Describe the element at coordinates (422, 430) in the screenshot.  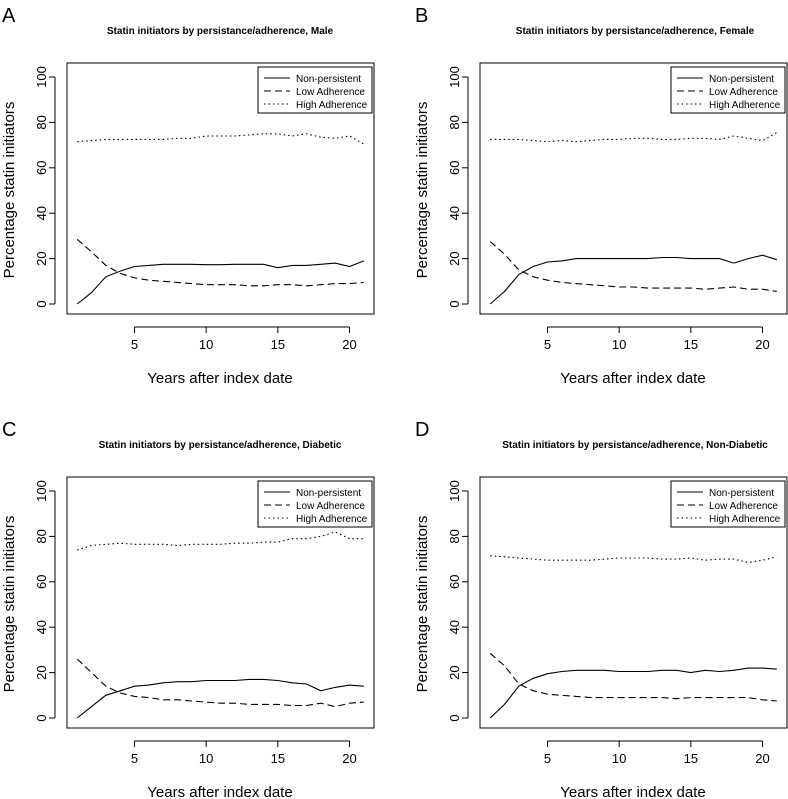
I see `panel-letter: D` at that location.